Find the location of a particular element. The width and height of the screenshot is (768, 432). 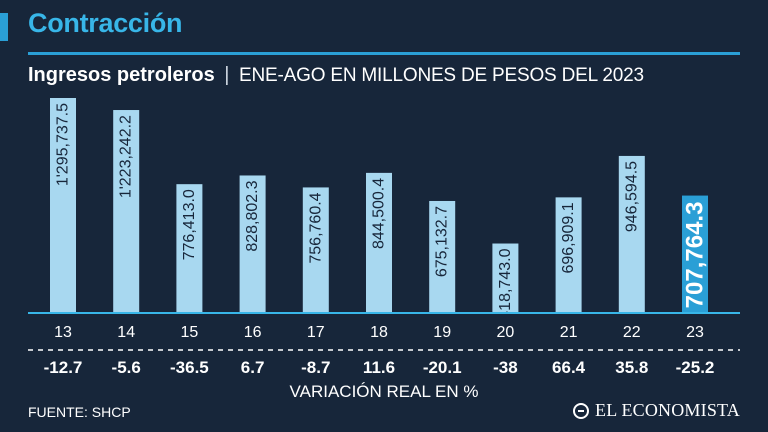

brand-icon is located at coordinates (581, 410).